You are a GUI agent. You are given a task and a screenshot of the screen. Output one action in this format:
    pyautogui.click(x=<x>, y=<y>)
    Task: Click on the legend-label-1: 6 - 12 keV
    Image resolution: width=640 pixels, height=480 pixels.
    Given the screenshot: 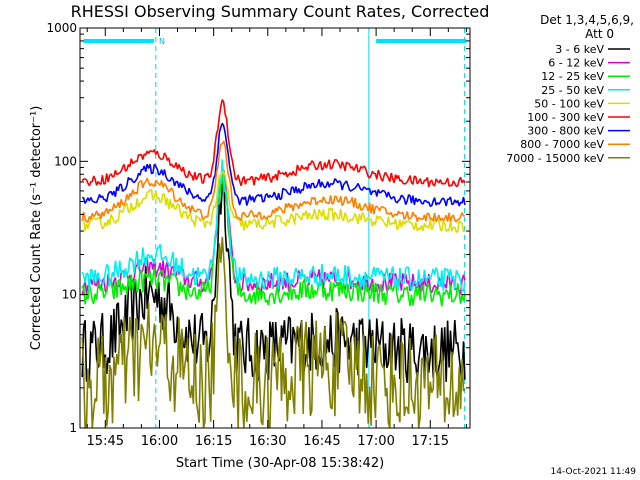 What is the action you would take?
    pyautogui.click(x=576, y=63)
    